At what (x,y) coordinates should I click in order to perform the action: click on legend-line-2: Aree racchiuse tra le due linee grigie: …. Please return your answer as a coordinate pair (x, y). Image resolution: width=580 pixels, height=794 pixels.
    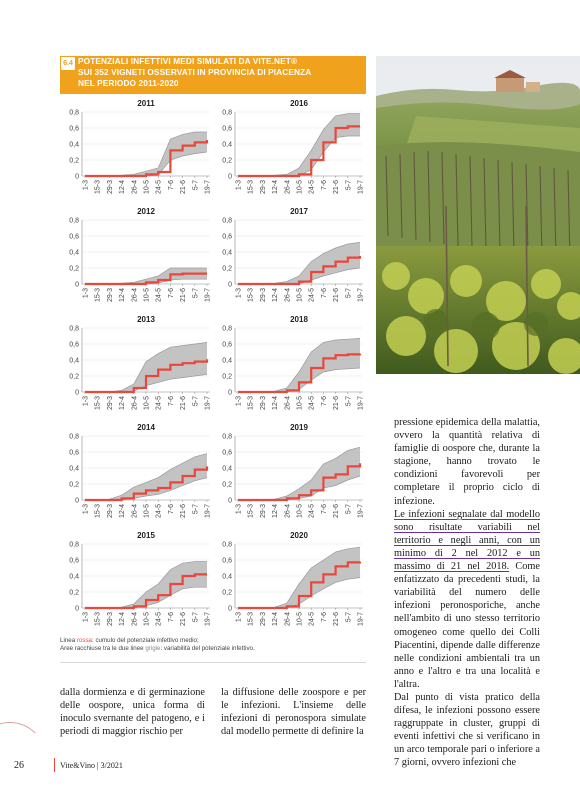
    Looking at the image, I should click on (157, 648).